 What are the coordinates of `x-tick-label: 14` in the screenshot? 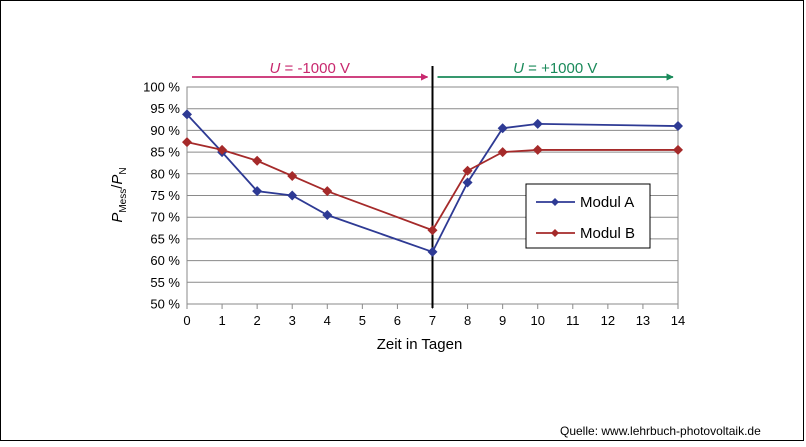 It's located at (678, 320).